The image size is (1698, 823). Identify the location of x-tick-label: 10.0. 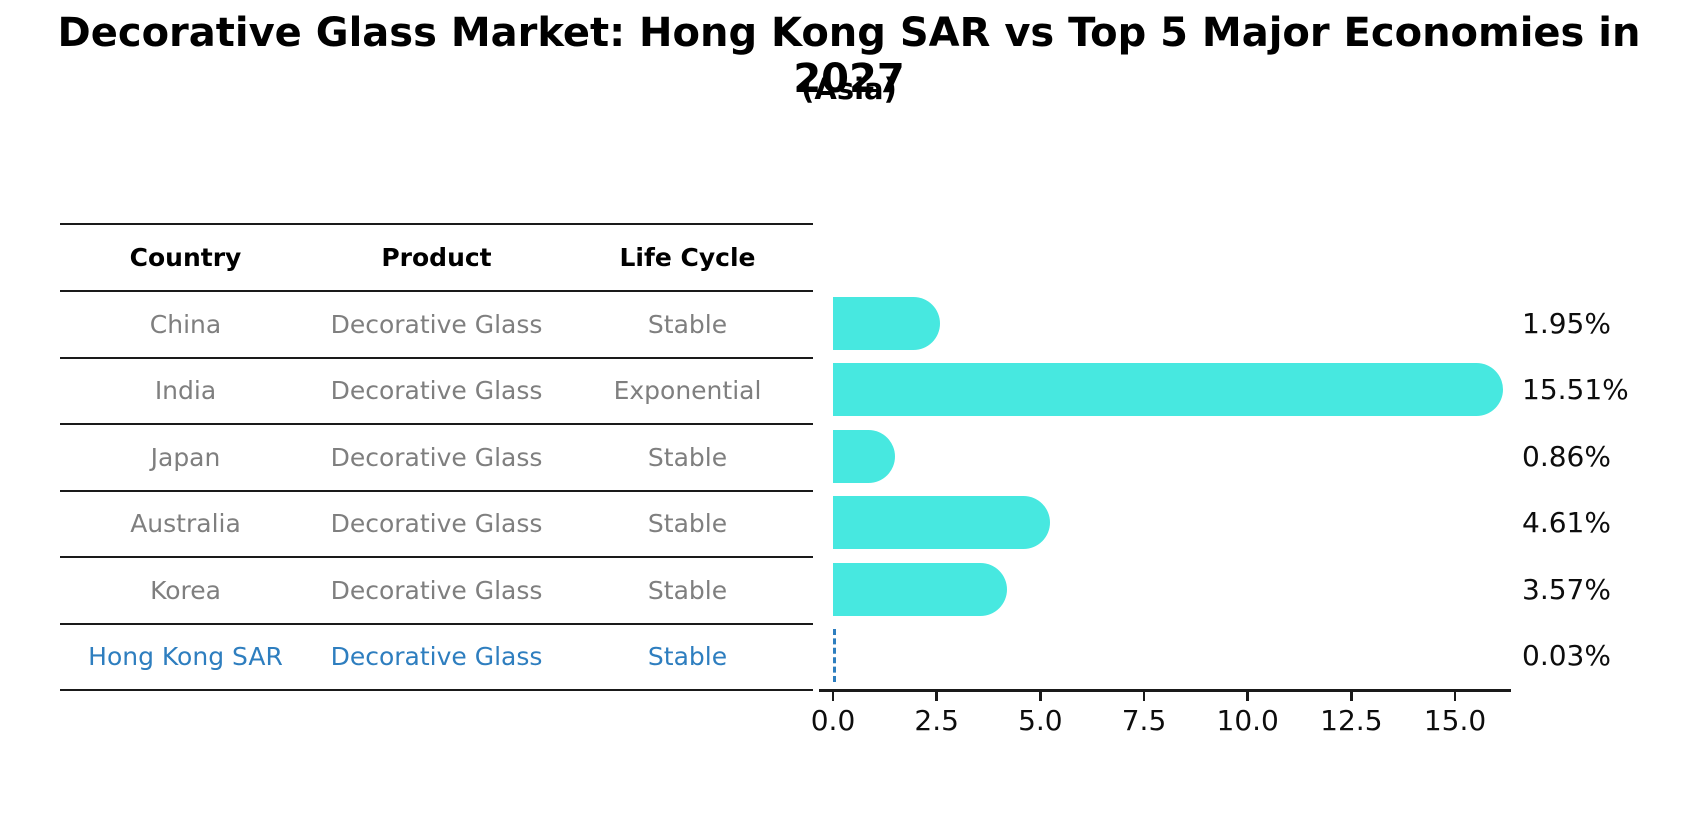
(1247, 720).